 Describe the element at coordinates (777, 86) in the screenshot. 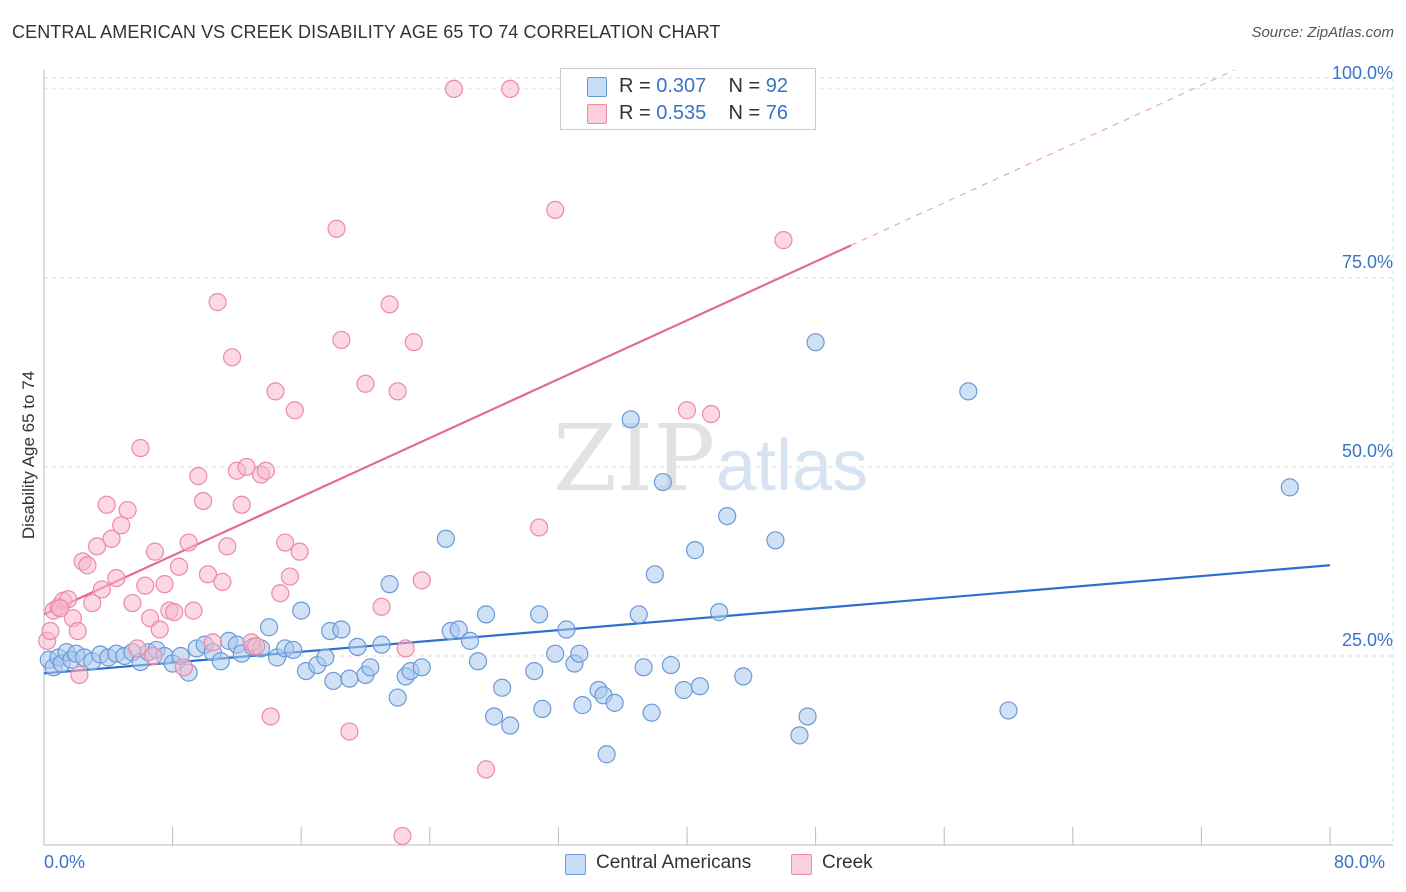

I see `legend-n-value: 92` at that location.